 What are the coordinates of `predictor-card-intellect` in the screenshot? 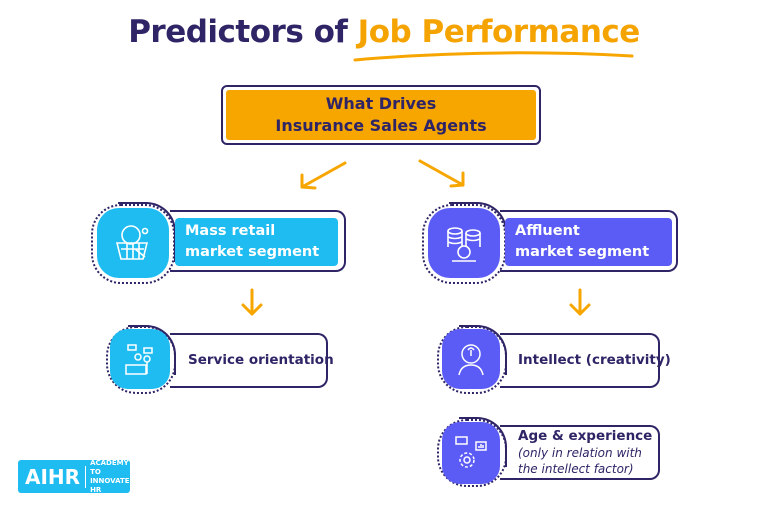 It's located at (580, 360).